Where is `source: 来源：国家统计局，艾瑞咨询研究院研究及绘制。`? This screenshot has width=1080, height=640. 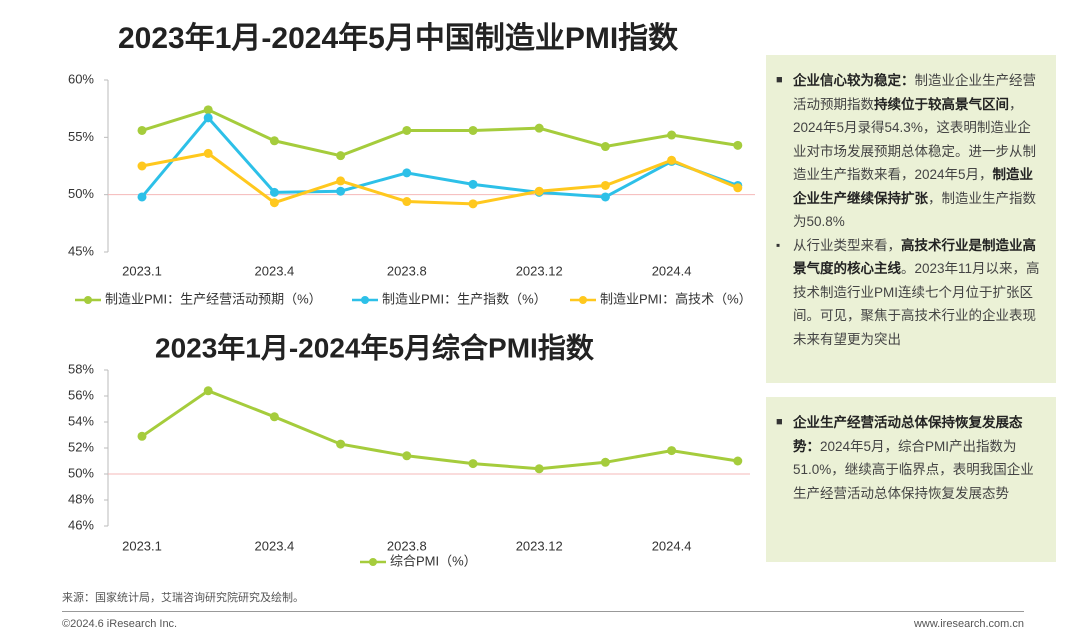
source: 来源：国家统计局，艾瑞咨询研究院研究及绘制。 is located at coordinates (183, 598).